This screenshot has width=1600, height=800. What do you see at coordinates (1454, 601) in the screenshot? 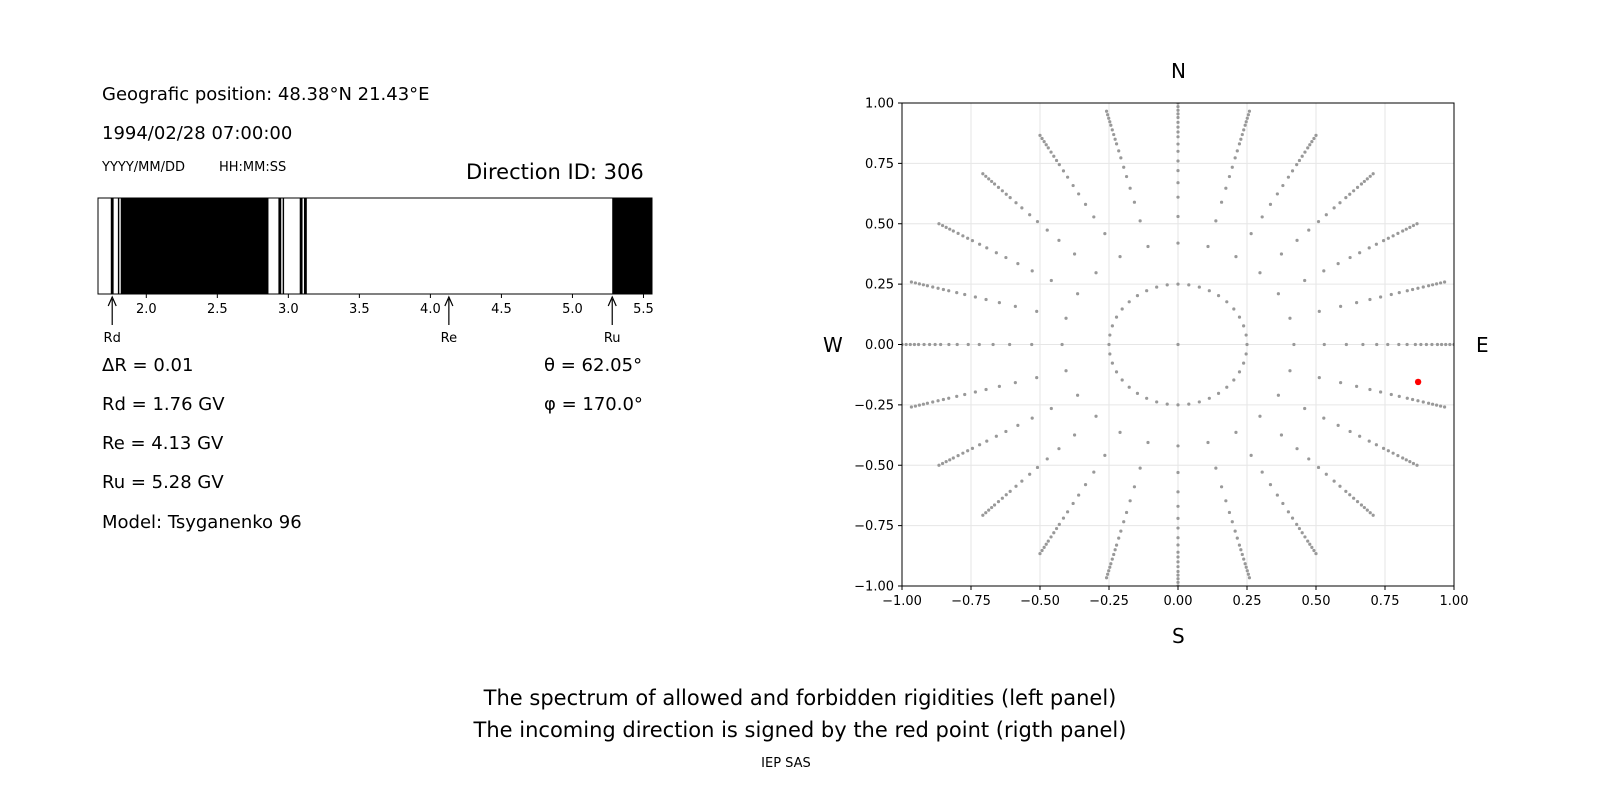
I see `x-tick-label: 1.00` at bounding box center [1454, 601].